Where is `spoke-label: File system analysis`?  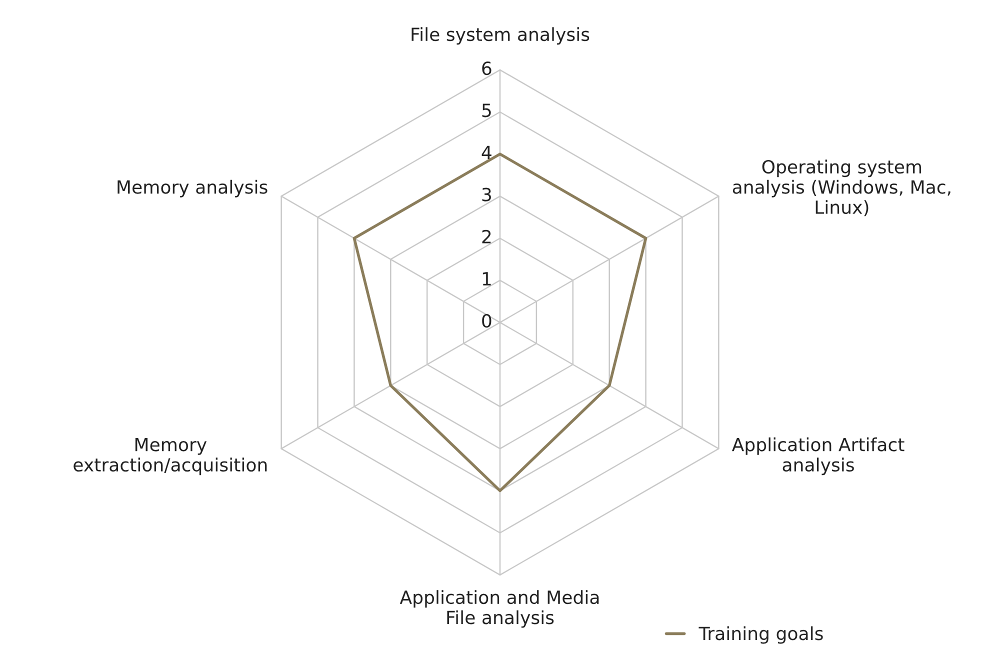 spoke-label: File system analysis is located at coordinates (501, 36).